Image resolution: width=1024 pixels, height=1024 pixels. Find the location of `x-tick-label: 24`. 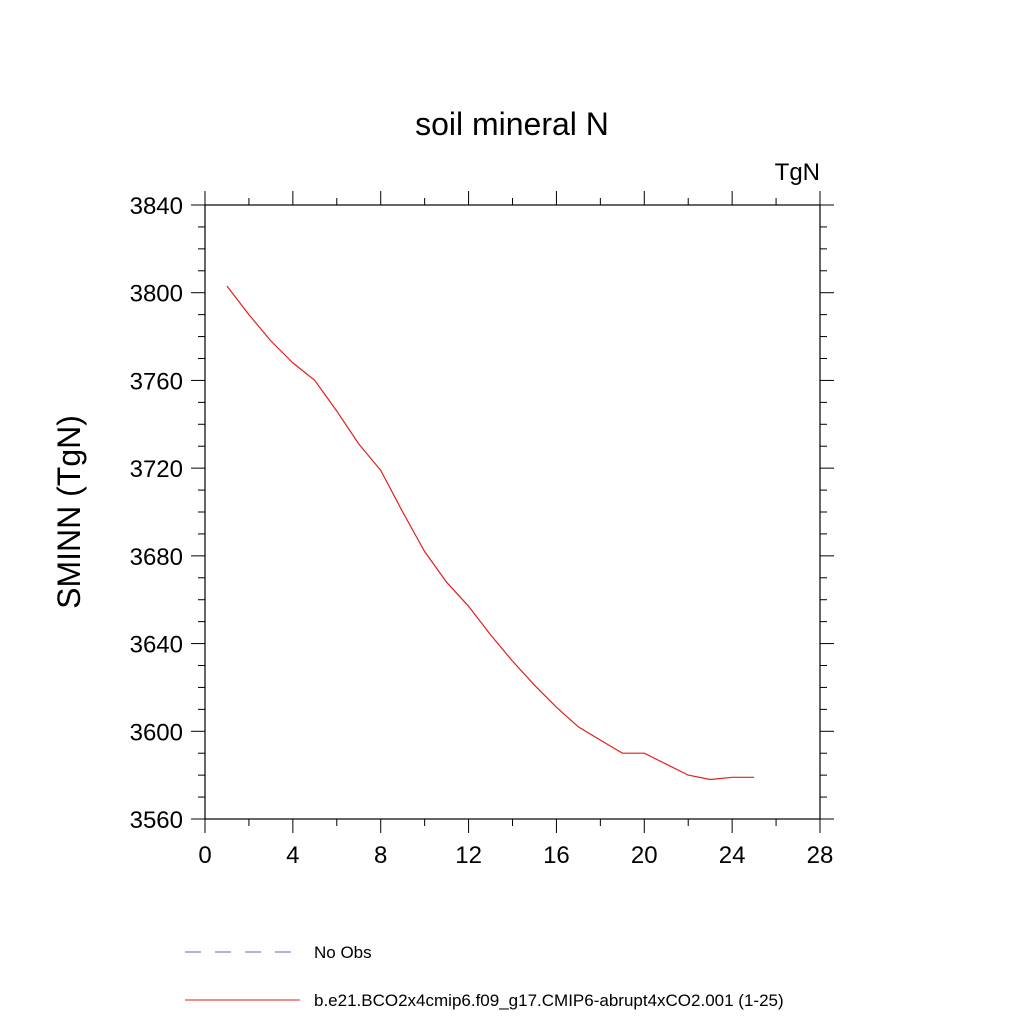

x-tick-label: 24 is located at coordinates (732, 855).